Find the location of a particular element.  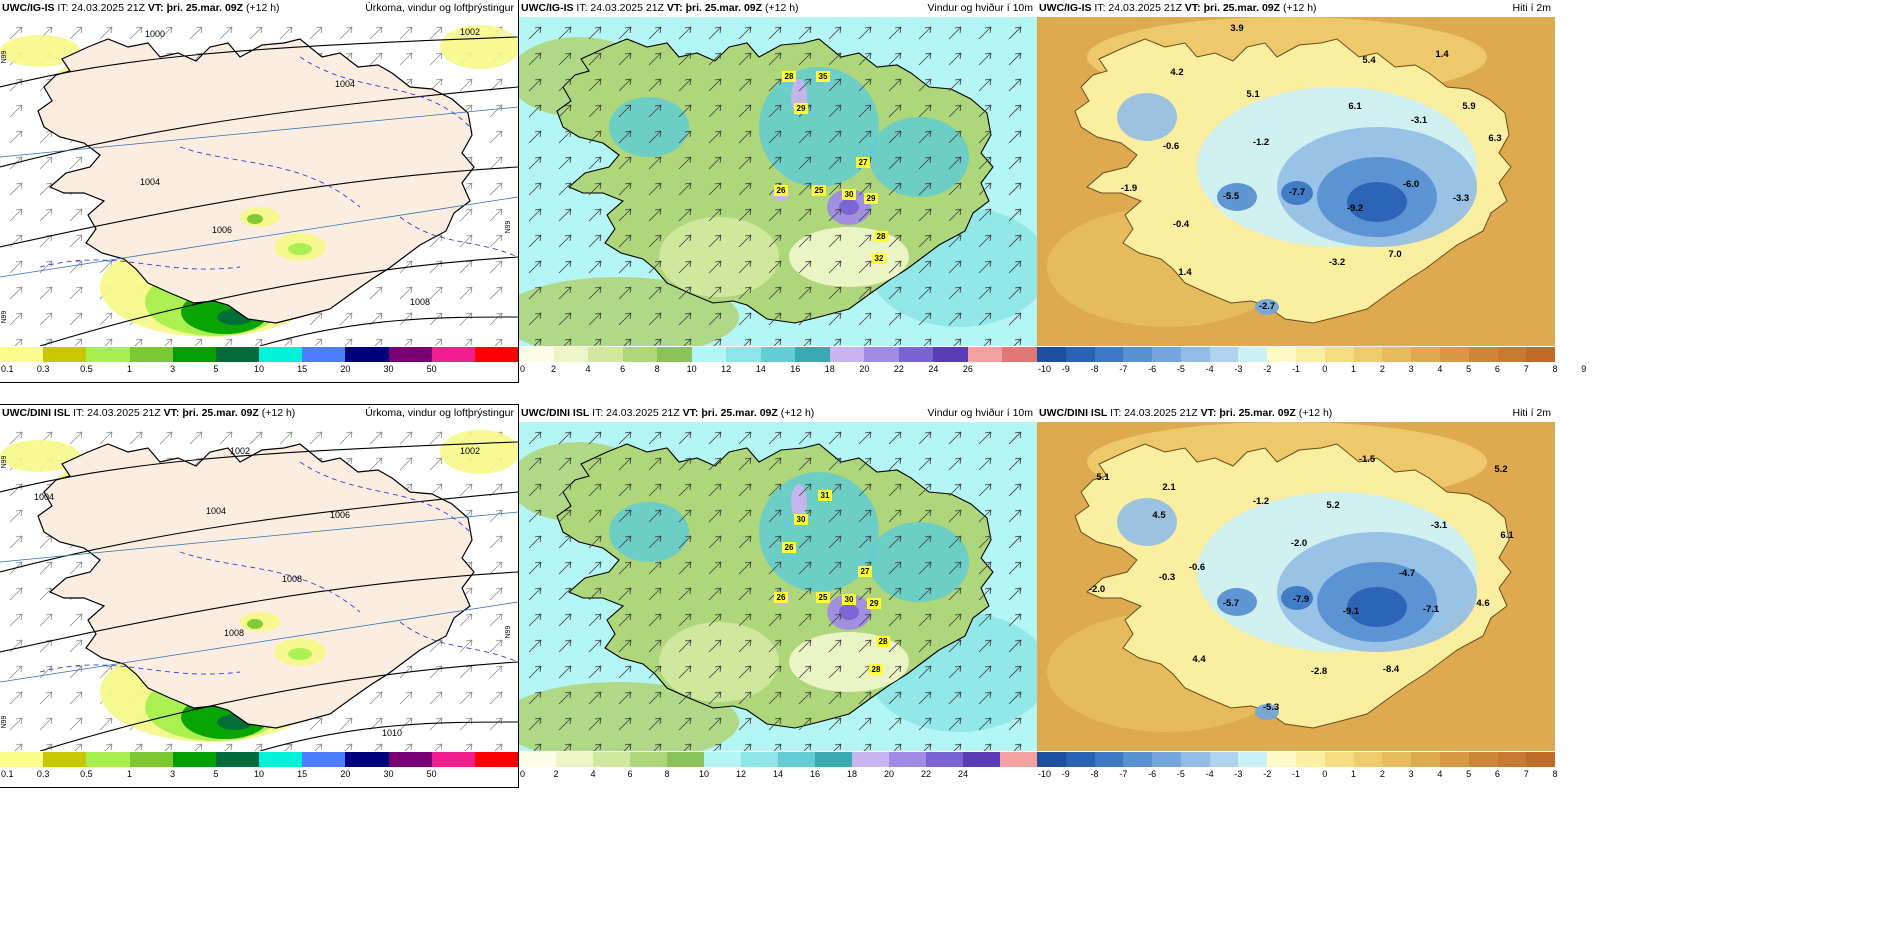

colorbar-tick-label: 24 is located at coordinates (963, 774).